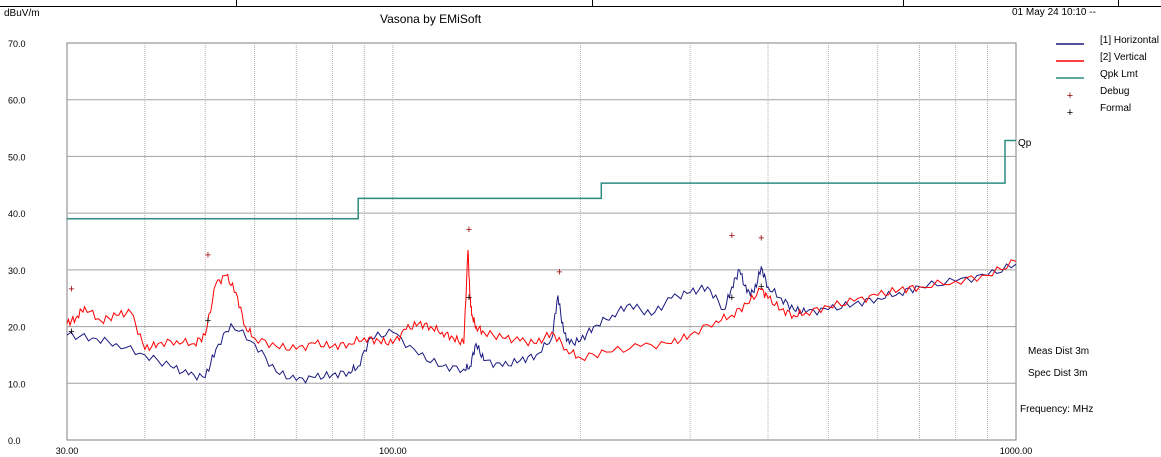  I want to click on limit-line, so click(541, 179).